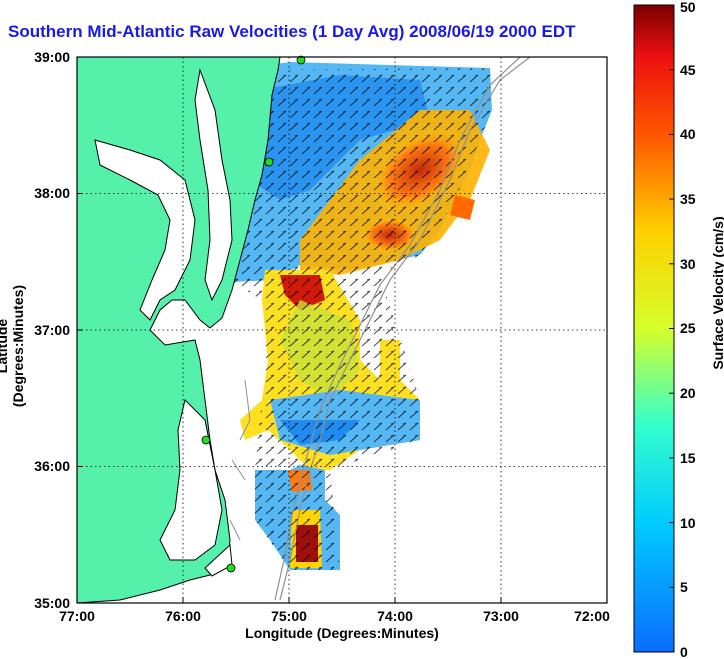 Image resolution: width=724 pixels, height=659 pixels. I want to click on colorbar-tick-label: 50, so click(688, 7).